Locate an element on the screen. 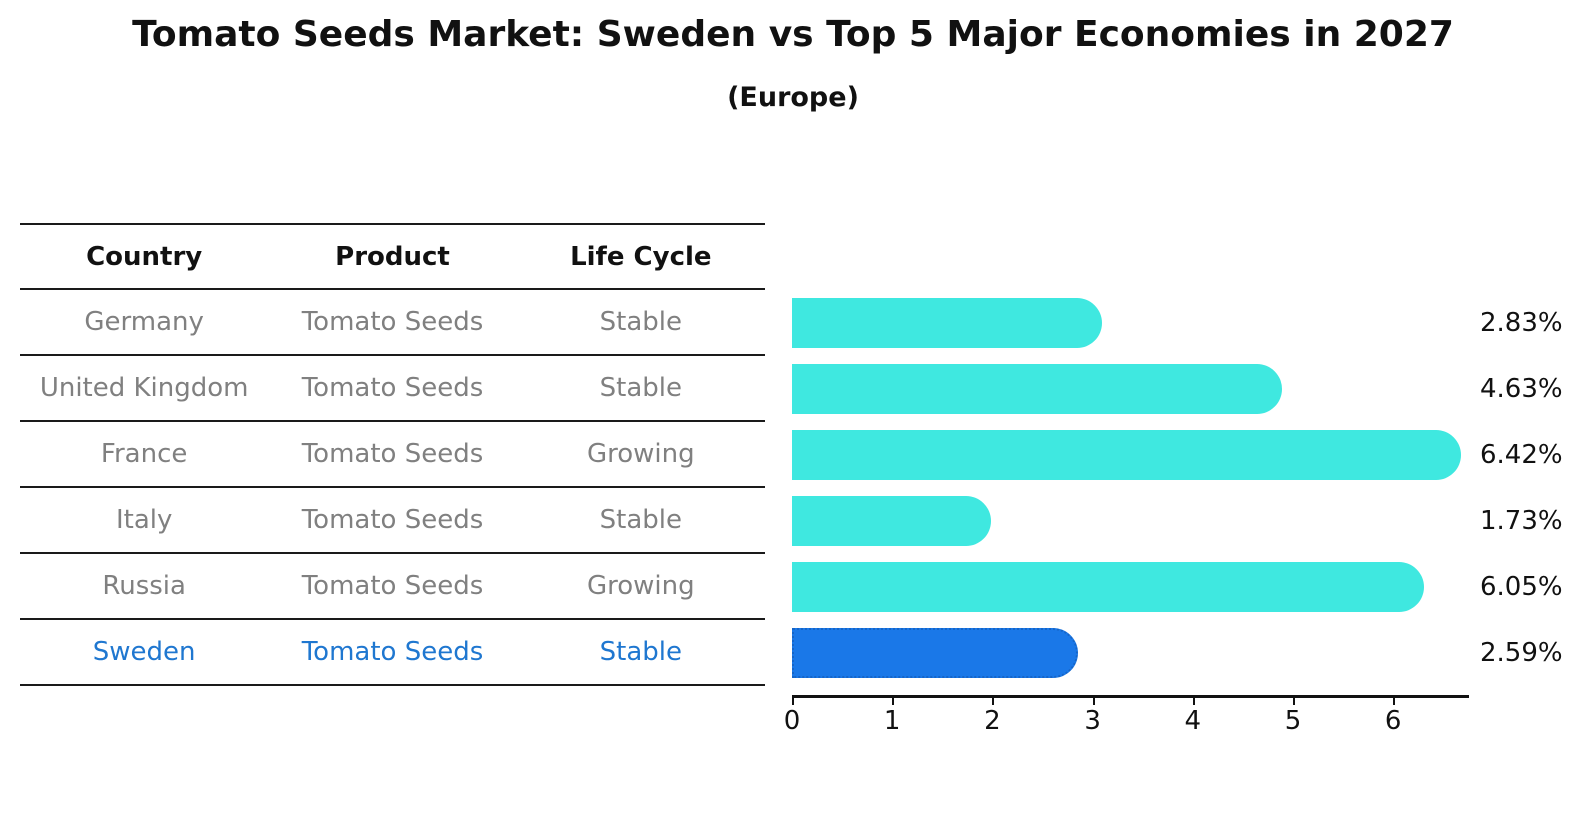  cell-country: Germany is located at coordinates (144, 322).